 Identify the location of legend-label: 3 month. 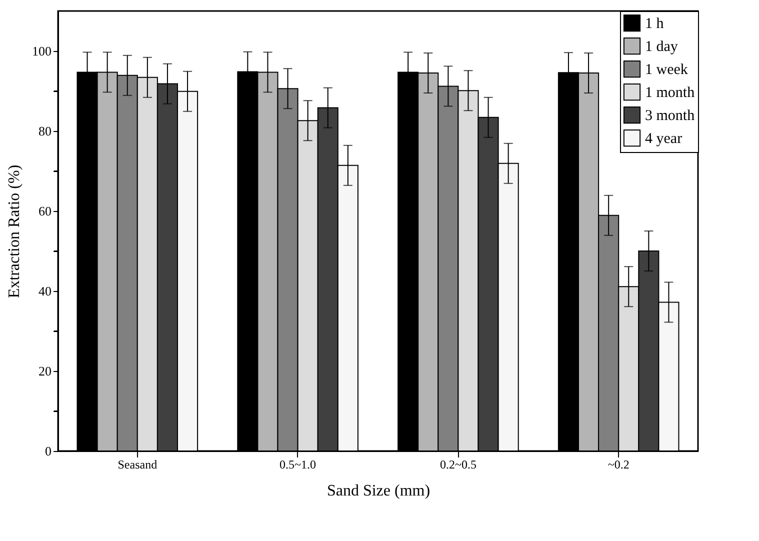
(670, 116).